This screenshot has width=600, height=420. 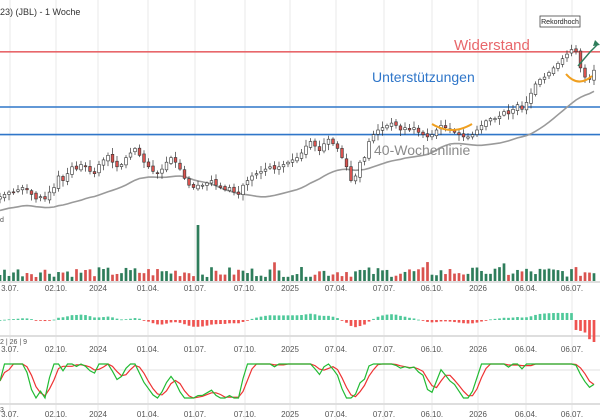 What do you see at coordinates (56, 414) in the screenshot?
I see `x-tick-label: 02.10.` at bounding box center [56, 414].